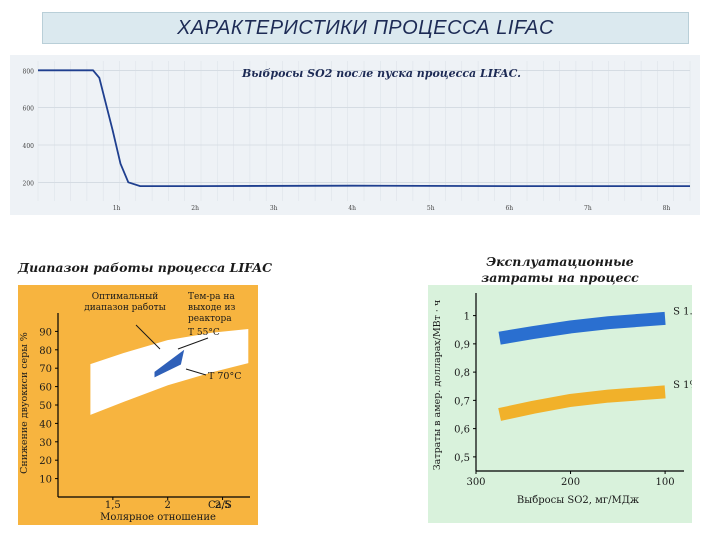 This screenshot has height=540, width=720. What do you see at coordinates (45, 480) in the screenshot?
I see `y-tick-label: 10` at bounding box center [45, 480].